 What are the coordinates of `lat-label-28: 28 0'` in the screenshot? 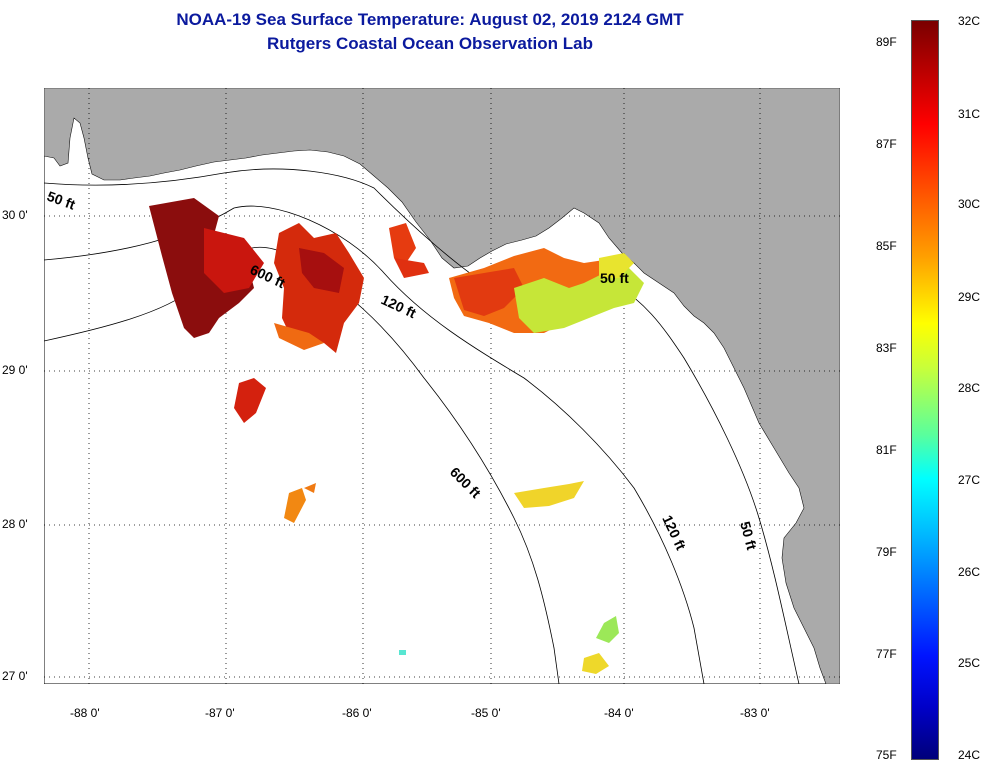 It's located at (15, 524).